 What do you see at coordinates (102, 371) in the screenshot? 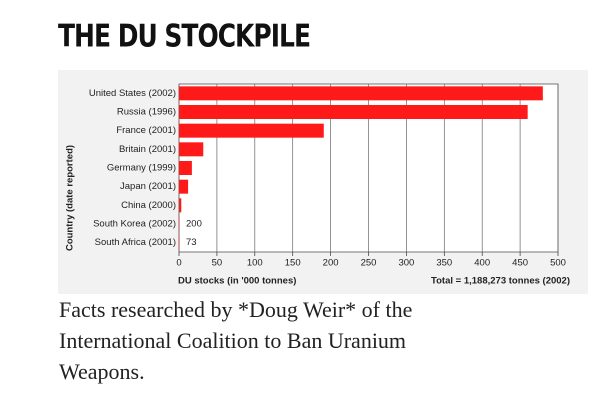
I see `caption-line: Weapons.` at bounding box center [102, 371].